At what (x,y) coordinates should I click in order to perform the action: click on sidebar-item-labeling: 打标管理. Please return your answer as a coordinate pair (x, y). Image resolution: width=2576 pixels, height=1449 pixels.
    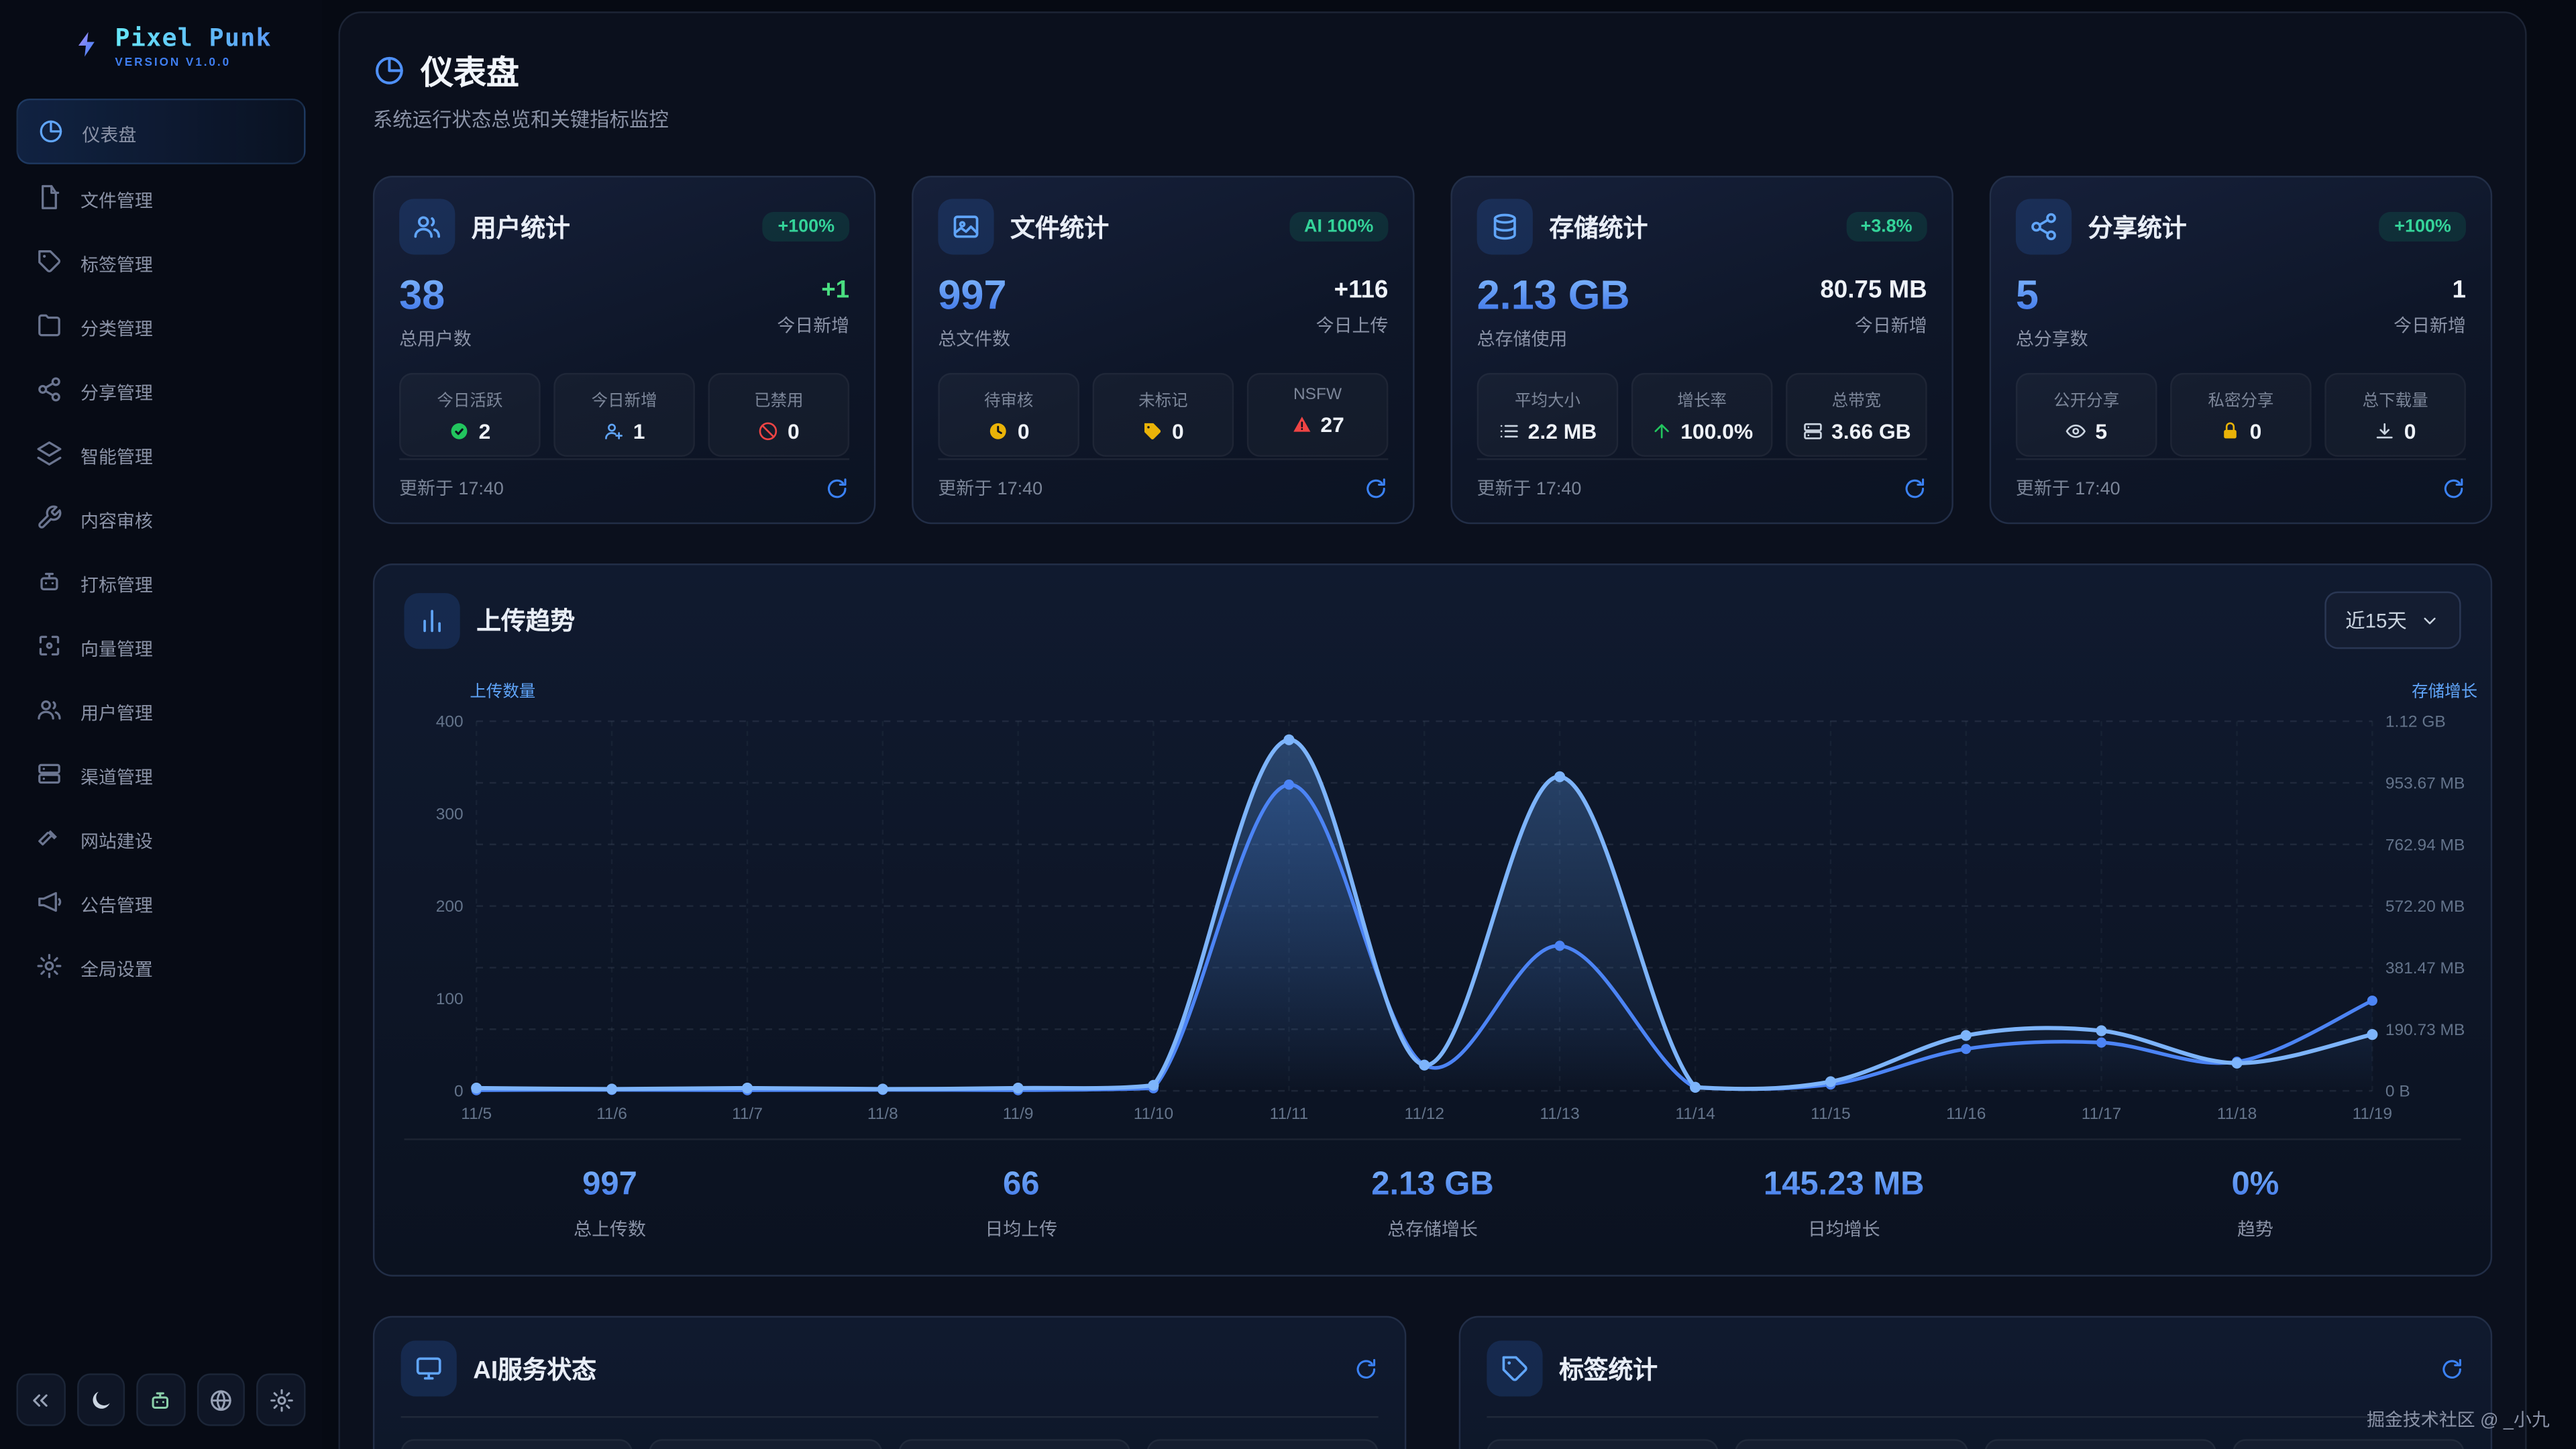
    Looking at the image, I should click on (160, 581).